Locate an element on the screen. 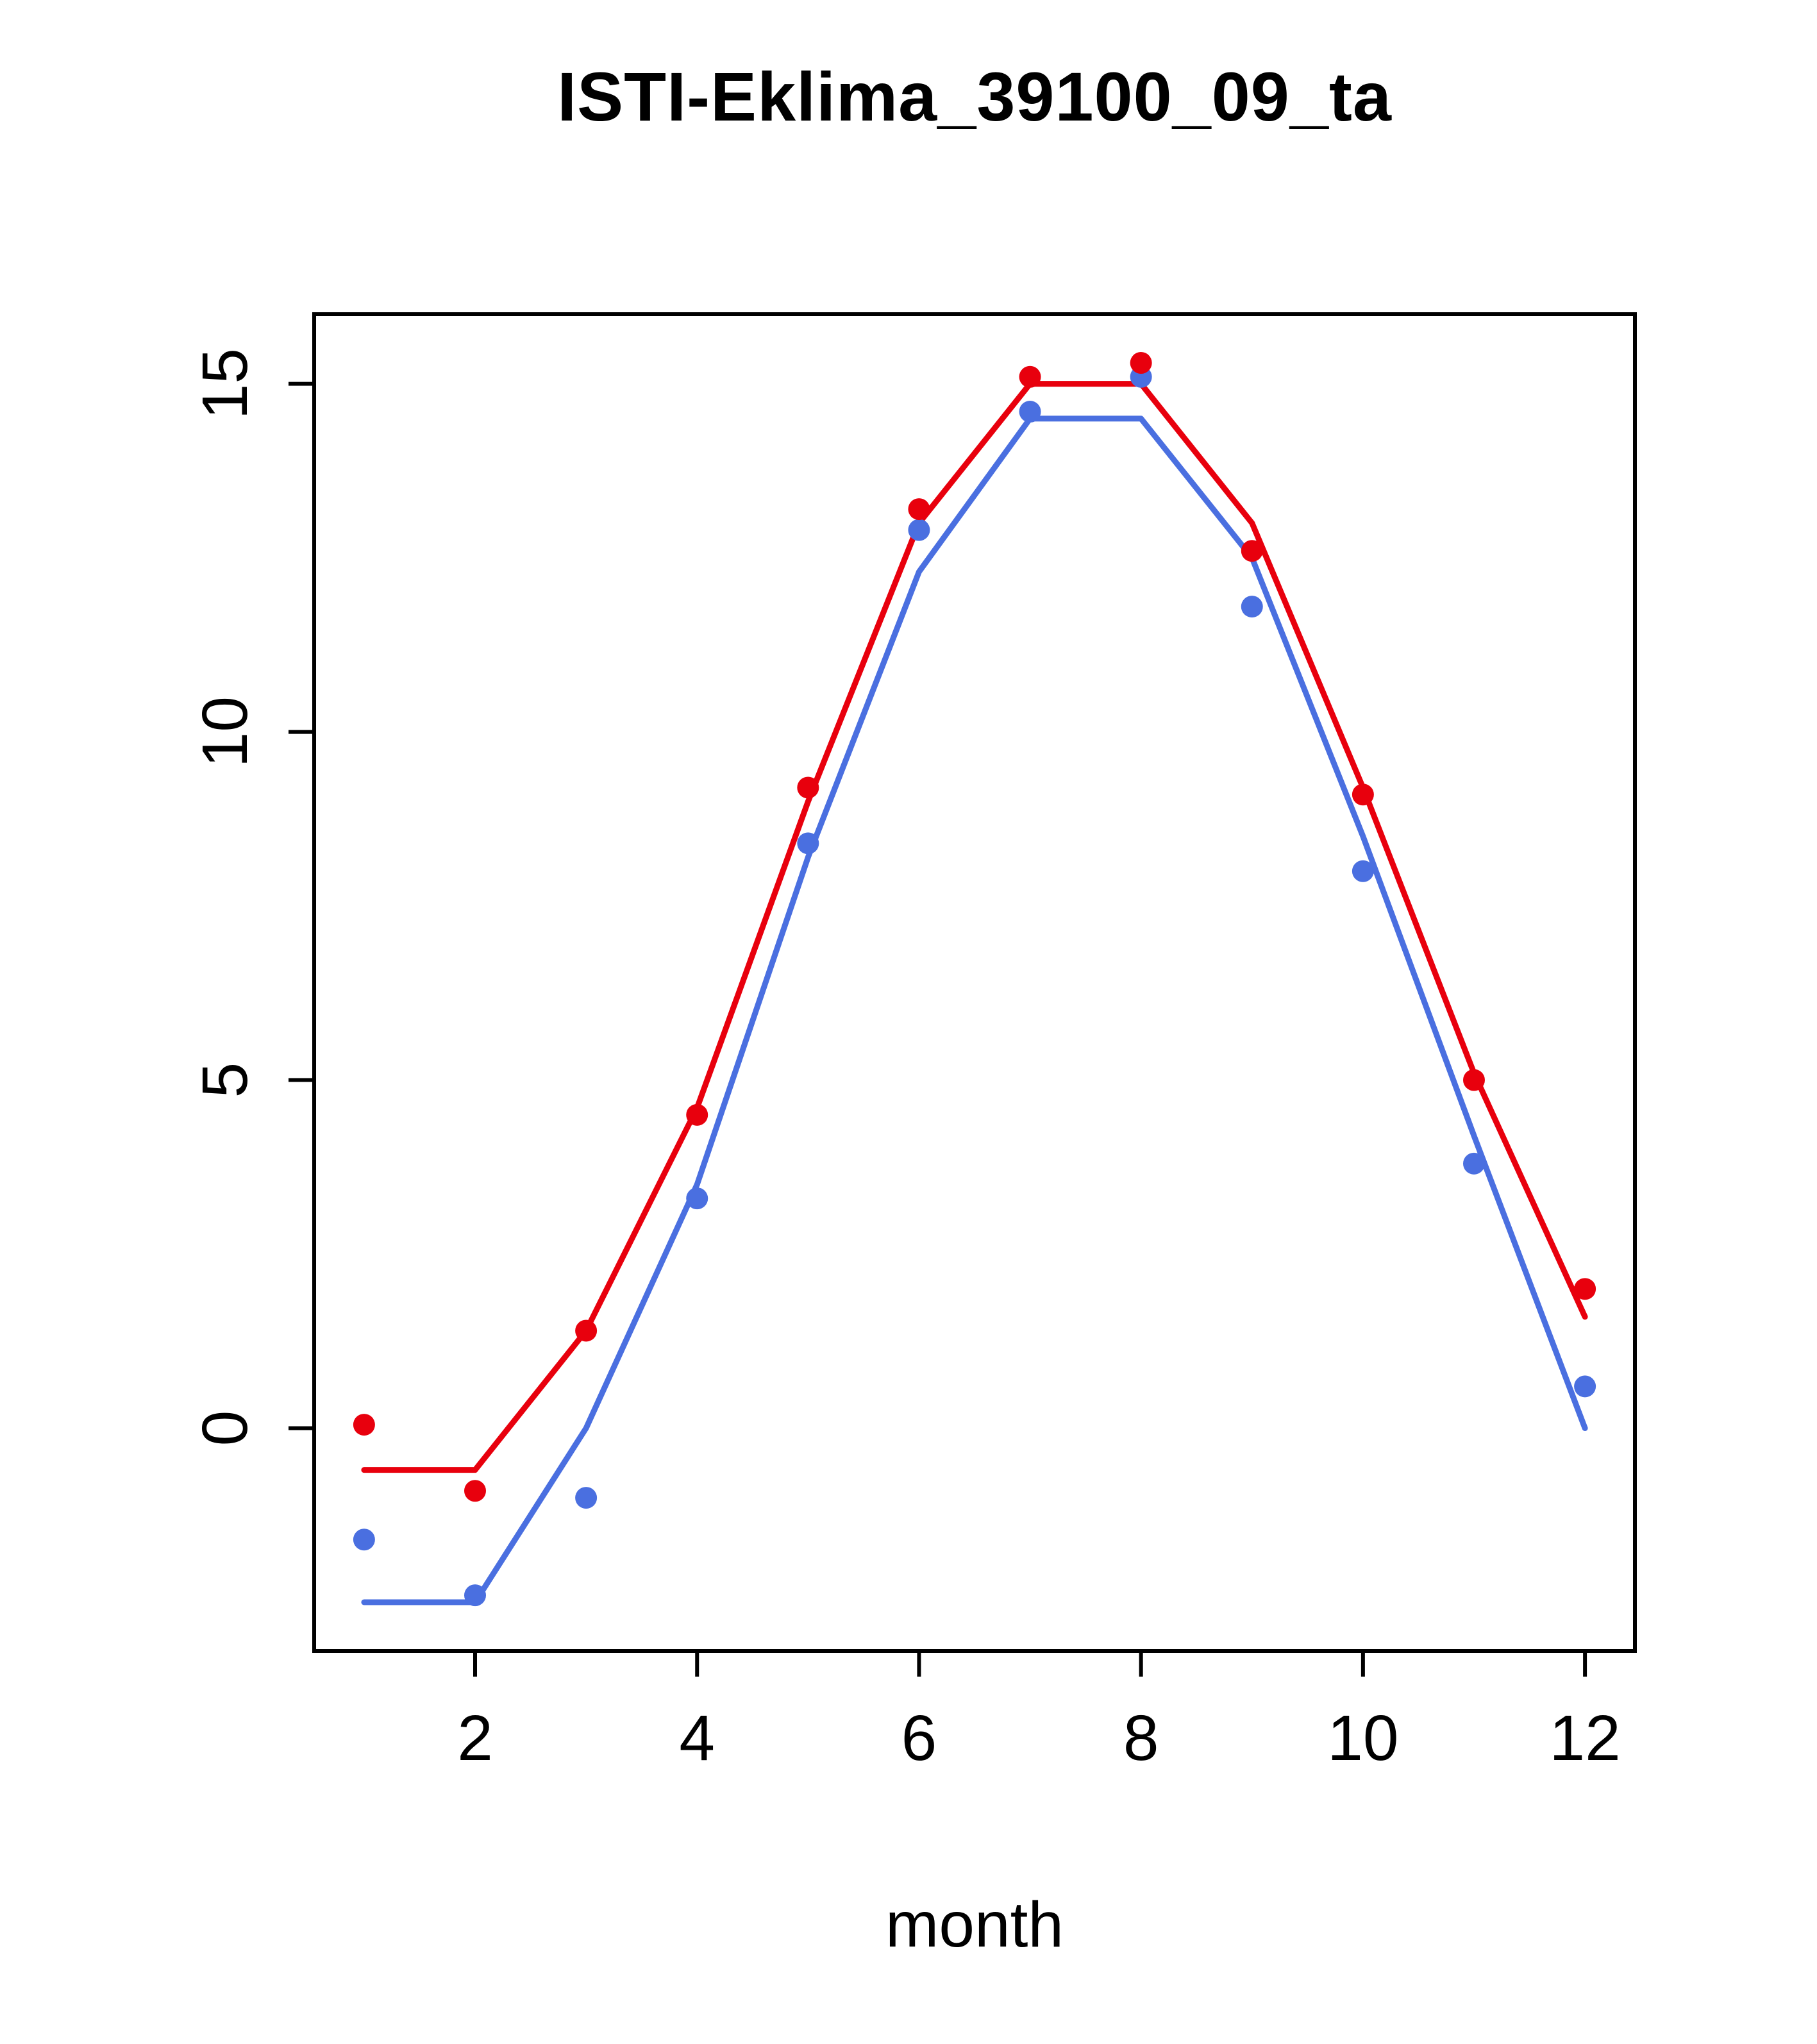  x-tick-label: 4 is located at coordinates (697, 1738).